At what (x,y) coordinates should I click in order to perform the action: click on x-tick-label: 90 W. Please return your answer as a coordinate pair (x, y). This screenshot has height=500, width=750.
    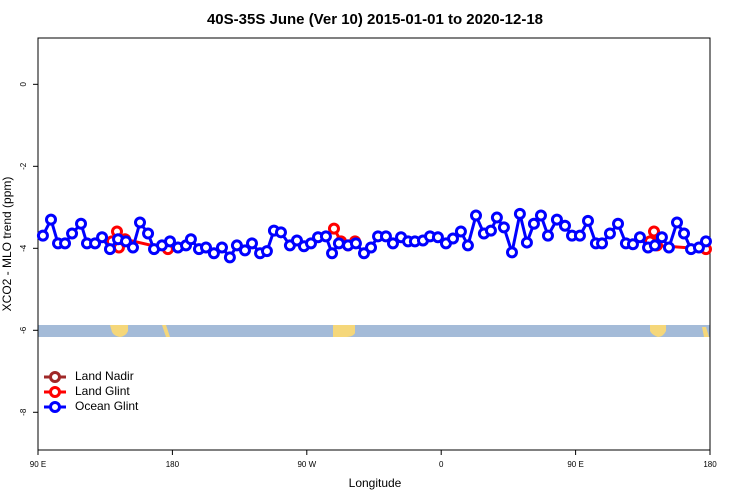
    Looking at the image, I should click on (306, 464).